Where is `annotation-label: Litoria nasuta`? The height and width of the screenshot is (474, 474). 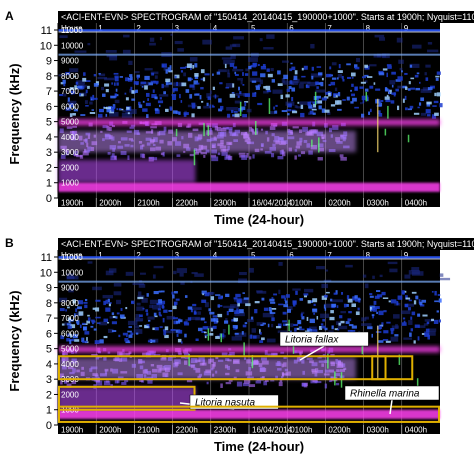
annotation-label: Litoria nasuta is located at coordinates (225, 403).